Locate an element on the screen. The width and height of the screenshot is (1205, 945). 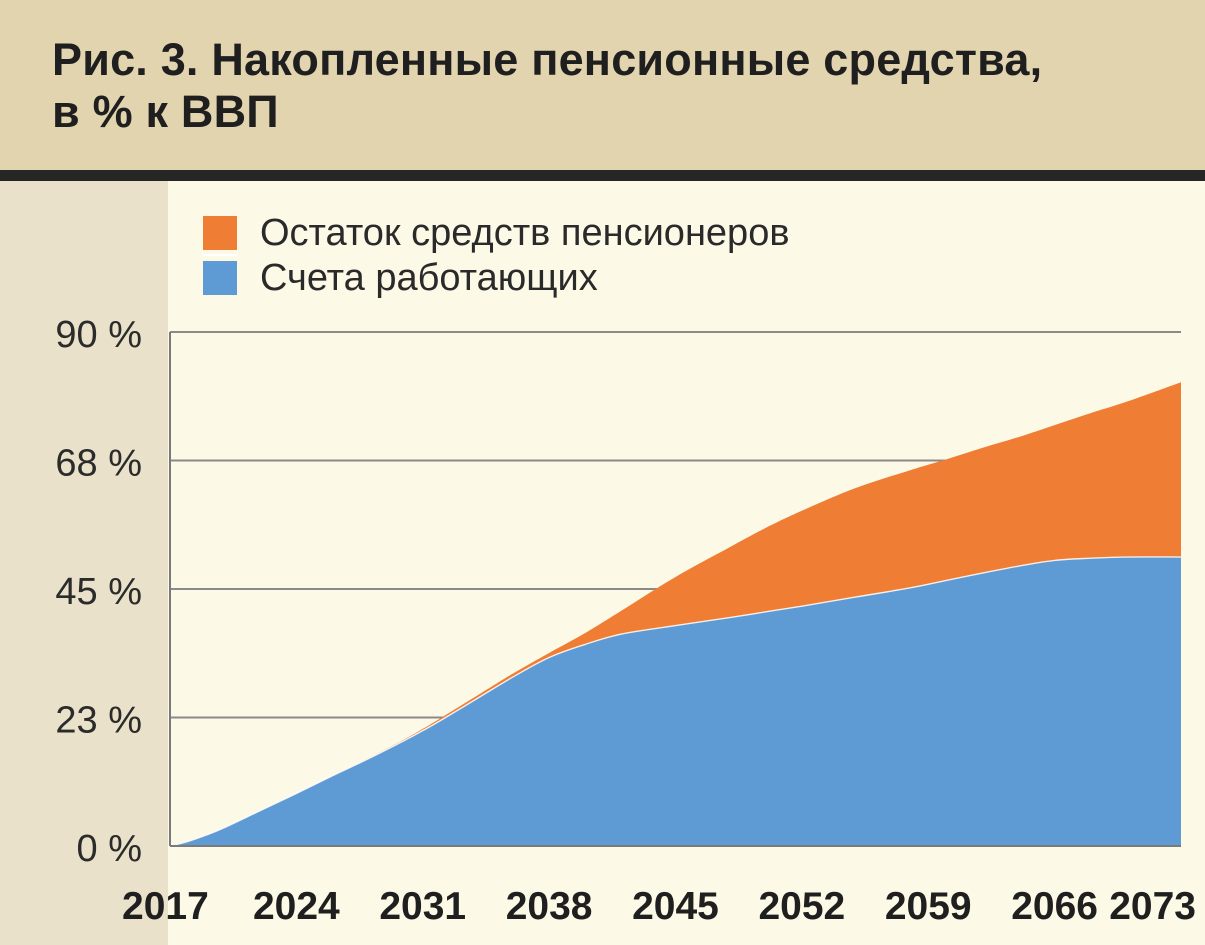
y-tick-label-68: 68 % is located at coordinates (98, 464).